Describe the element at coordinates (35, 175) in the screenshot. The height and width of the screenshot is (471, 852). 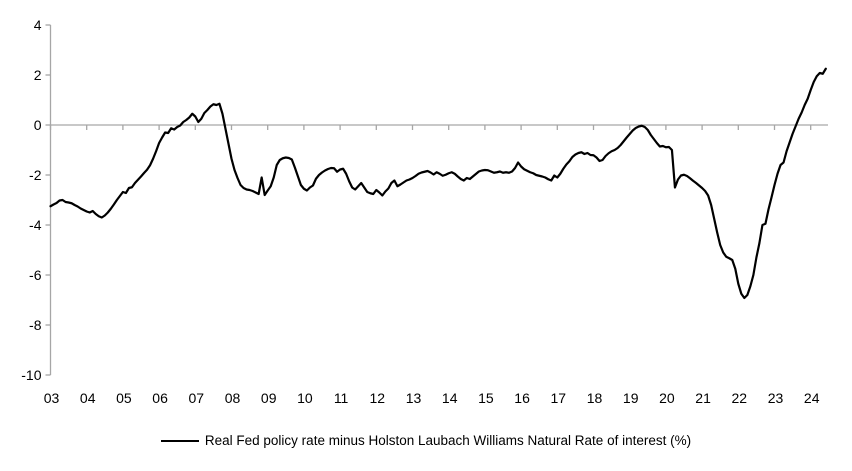
I see `y-tick-label: -2` at that location.